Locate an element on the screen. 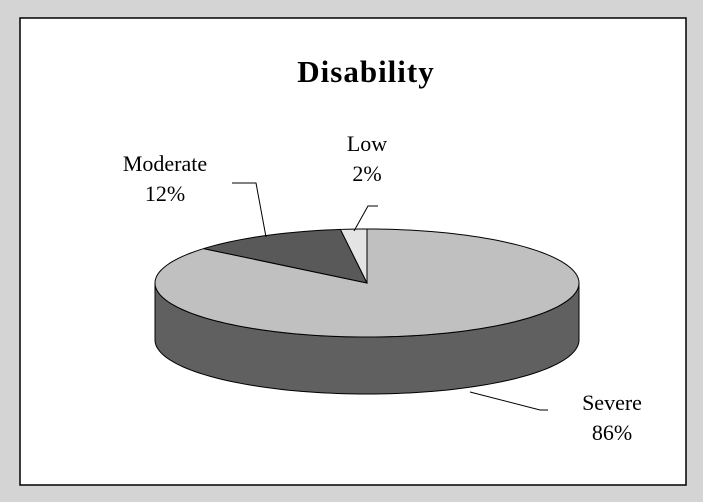 This screenshot has height=502, width=703. value-label: 86% is located at coordinates (612, 432).